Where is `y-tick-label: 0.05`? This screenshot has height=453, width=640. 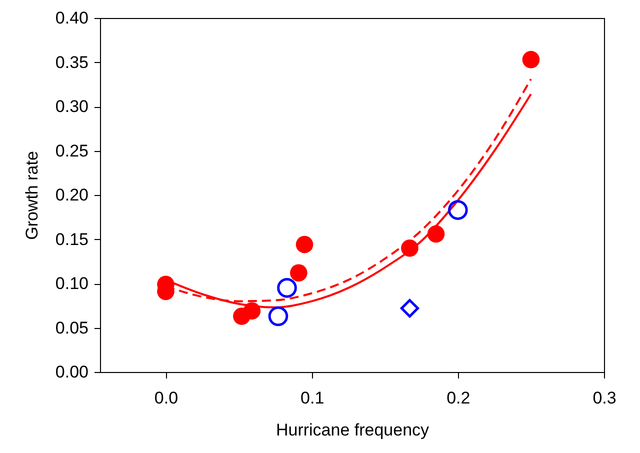
y-tick-label: 0.05 is located at coordinates (71, 328).